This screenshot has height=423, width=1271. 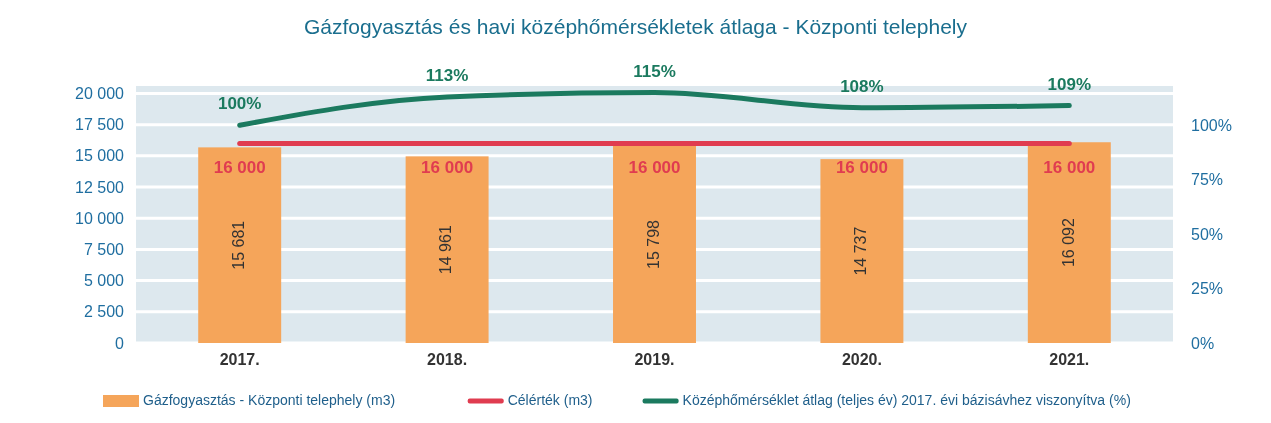 I want to click on y-tick-label: 17 500, so click(x=100, y=125).